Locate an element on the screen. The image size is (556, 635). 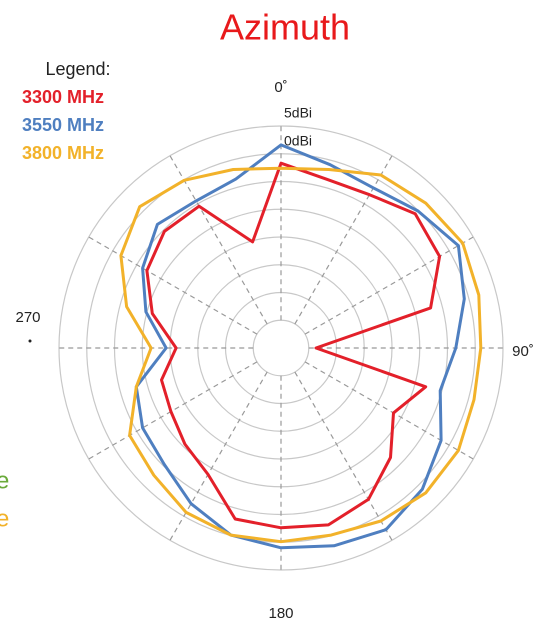
r-tick-label: 5dBi is located at coordinates (298, 113).